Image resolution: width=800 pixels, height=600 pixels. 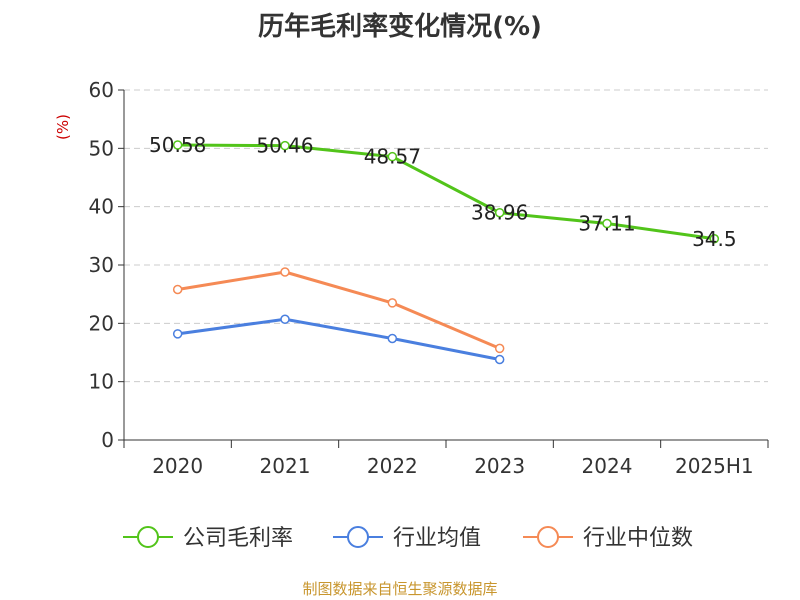 What do you see at coordinates (607, 466) in the screenshot?
I see `x-tick-label: 2024` at bounding box center [607, 466].